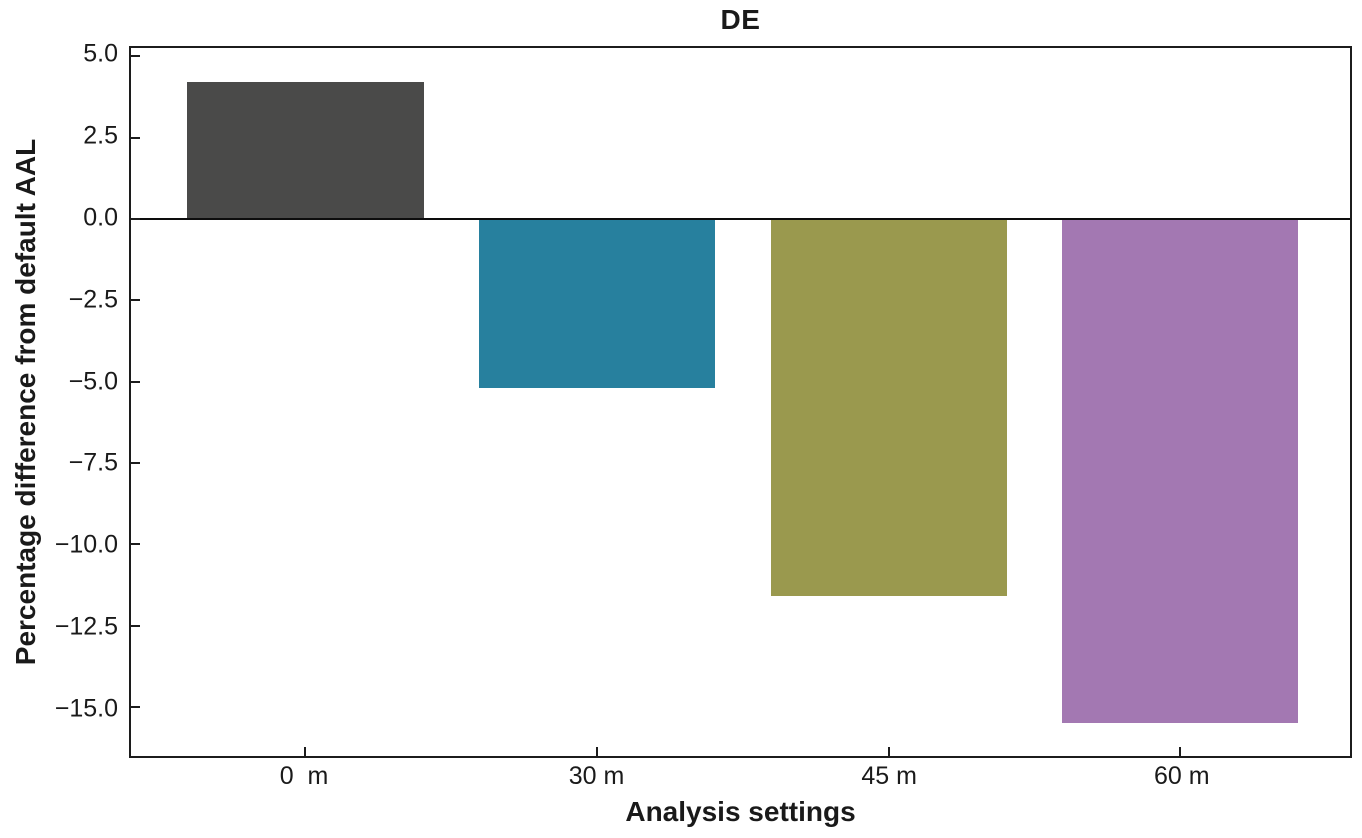 The height and width of the screenshot is (838, 1362). Describe the element at coordinates (740, 19) in the screenshot. I see `chart-title: DE` at that location.